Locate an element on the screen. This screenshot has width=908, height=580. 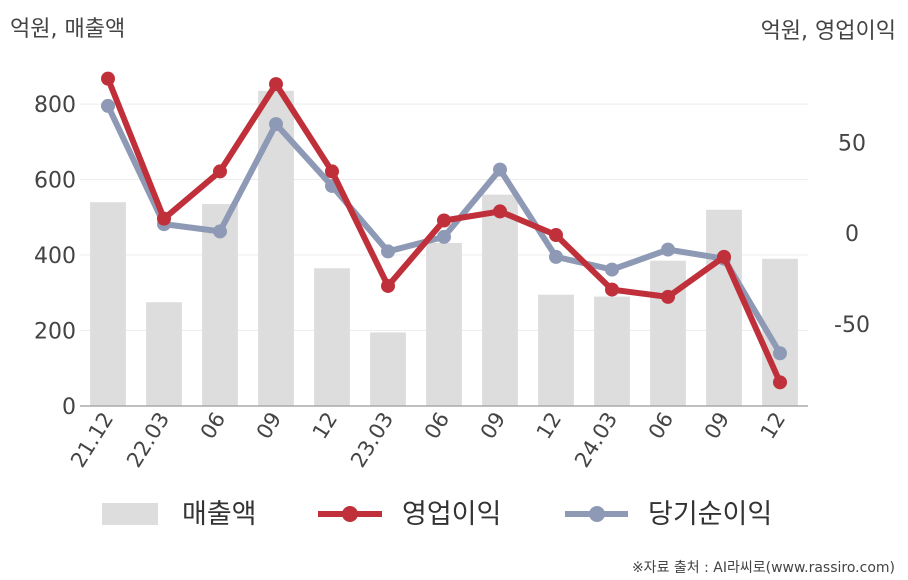
legend-marker-net is located at coordinates (597, 514).